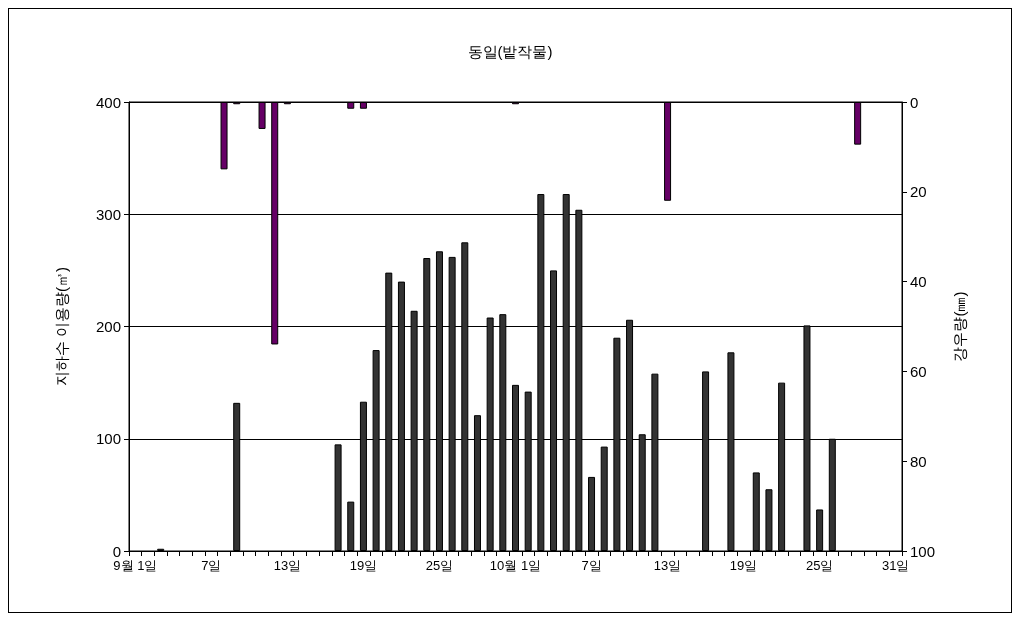  Describe the element at coordinates (108, 439) in the screenshot. I see `y-tick-label: 100` at that location.